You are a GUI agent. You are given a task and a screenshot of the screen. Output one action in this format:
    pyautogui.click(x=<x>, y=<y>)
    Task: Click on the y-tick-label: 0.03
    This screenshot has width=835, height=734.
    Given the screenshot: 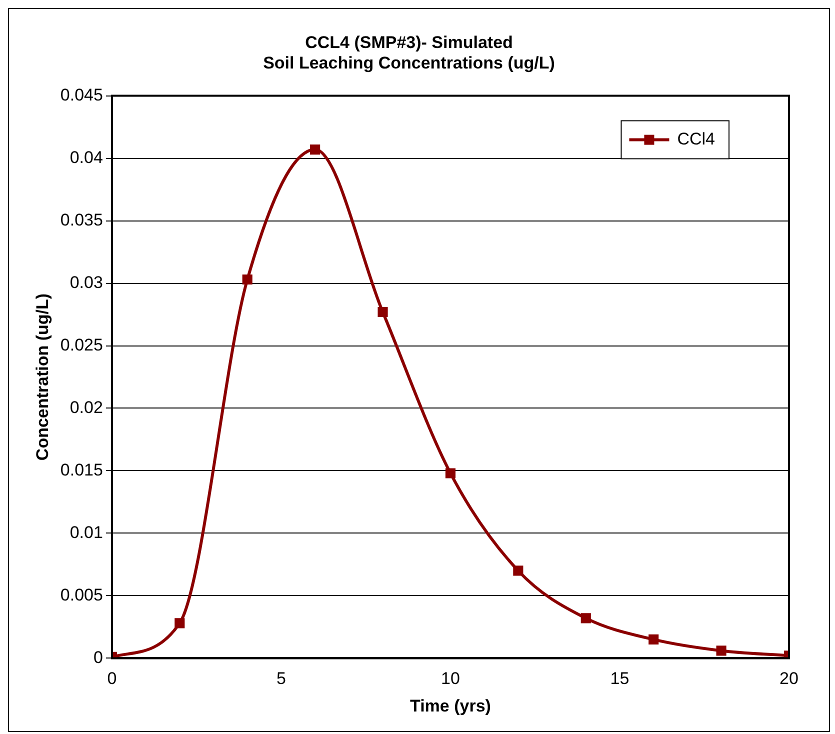 What is the action you would take?
    pyautogui.click(x=86, y=282)
    